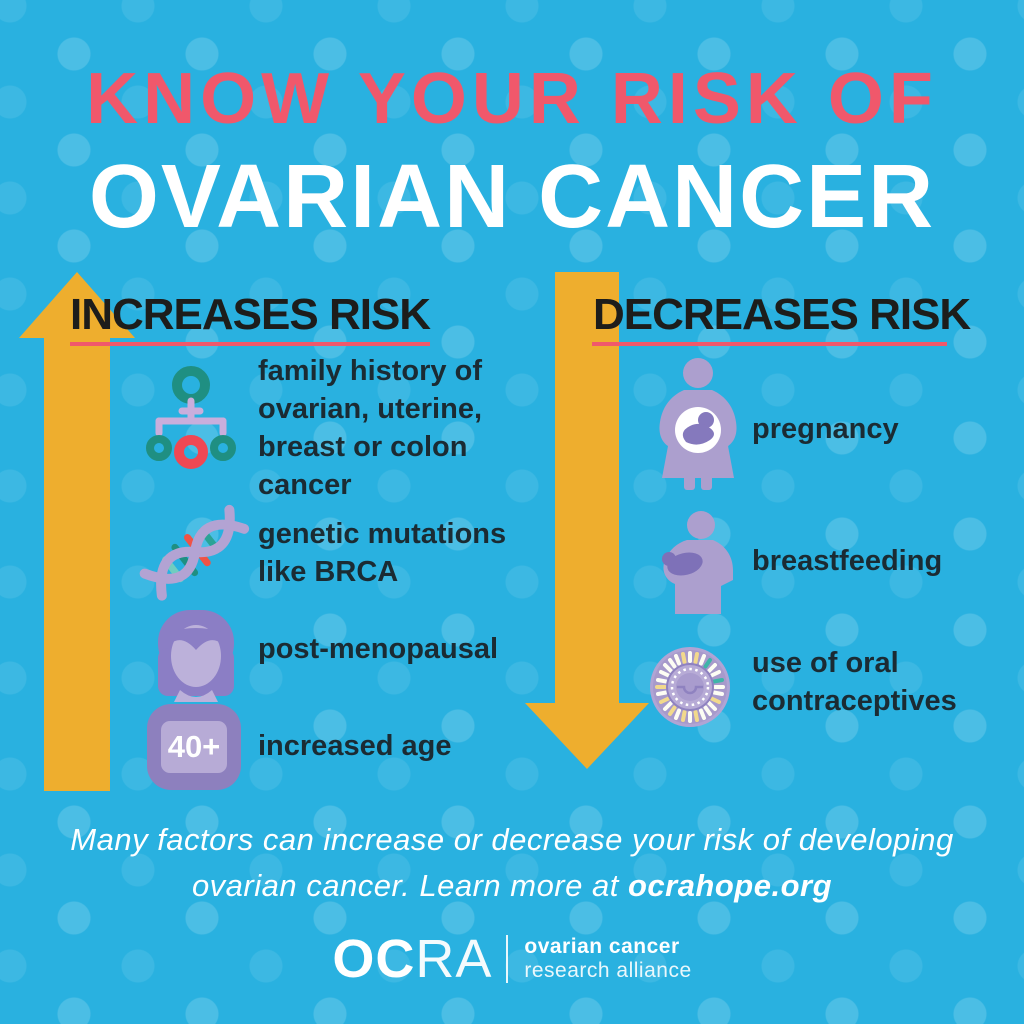 This screenshot has width=1024, height=1024. Describe the element at coordinates (512, 959) in the screenshot. I see `ocra-logo: OC RA ovarian cancer research alliance` at that location.